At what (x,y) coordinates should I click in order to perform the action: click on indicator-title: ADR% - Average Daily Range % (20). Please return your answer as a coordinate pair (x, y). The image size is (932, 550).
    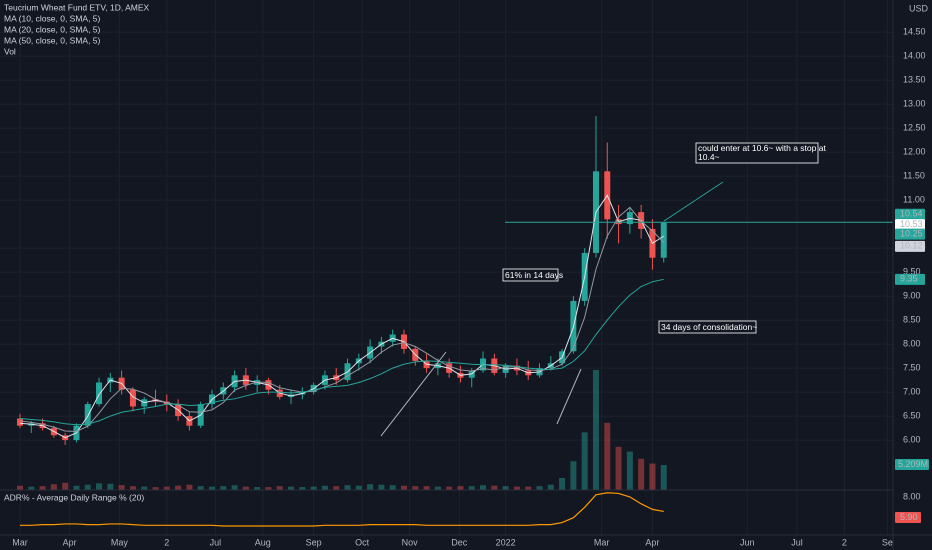
    Looking at the image, I should click on (74, 497).